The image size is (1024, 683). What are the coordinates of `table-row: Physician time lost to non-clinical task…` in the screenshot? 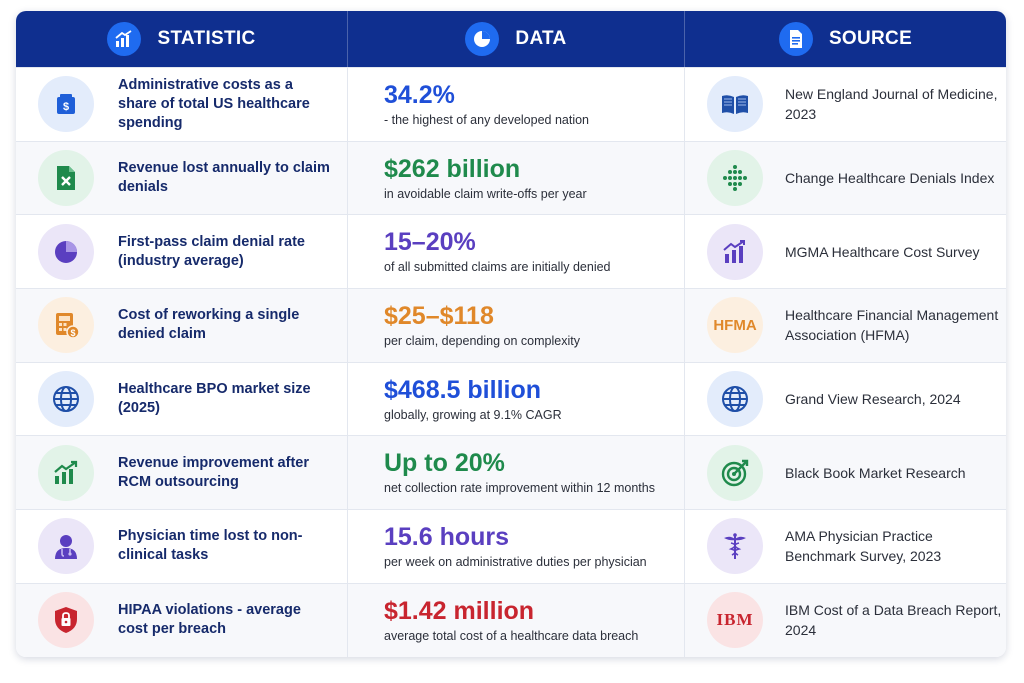 It's located at (511, 546).